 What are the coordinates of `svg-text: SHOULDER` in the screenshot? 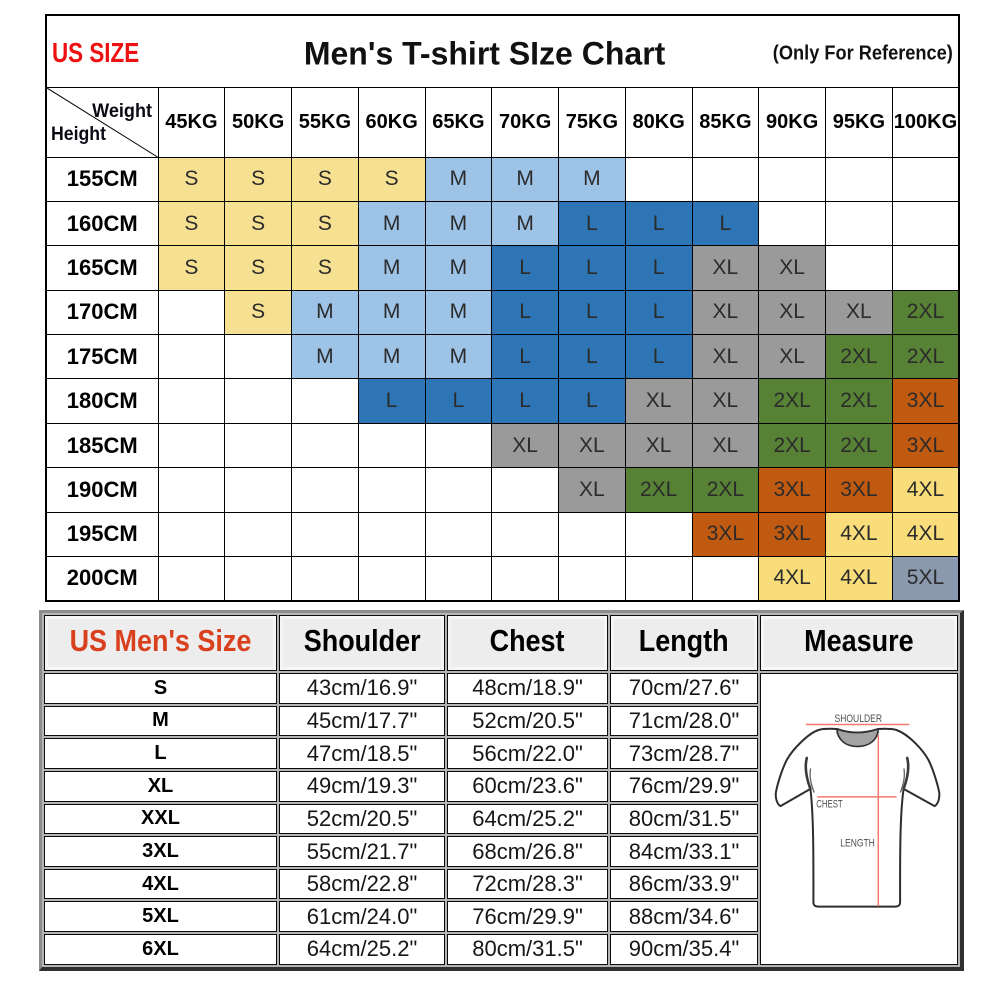 It's located at (859, 719).